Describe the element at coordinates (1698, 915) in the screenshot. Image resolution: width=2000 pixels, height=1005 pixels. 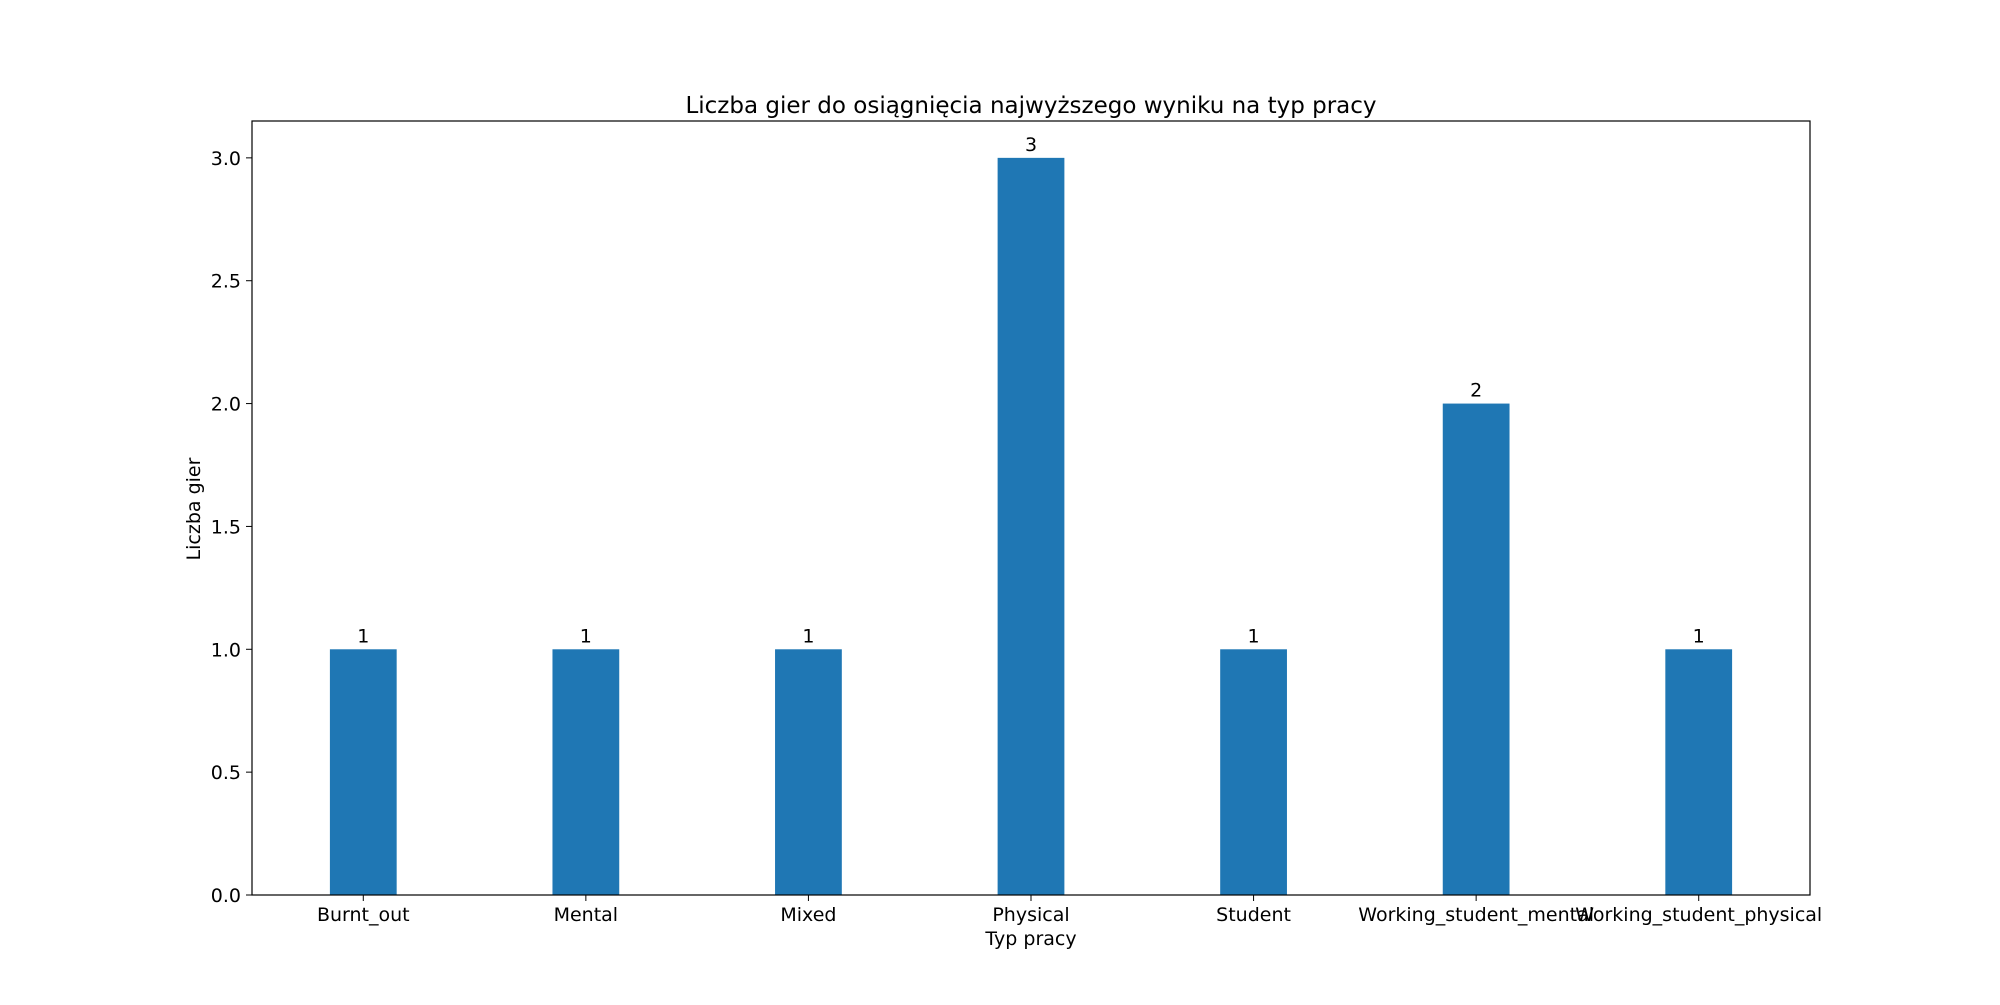
I see `x-tick-label: Working_student_physical` at that location.